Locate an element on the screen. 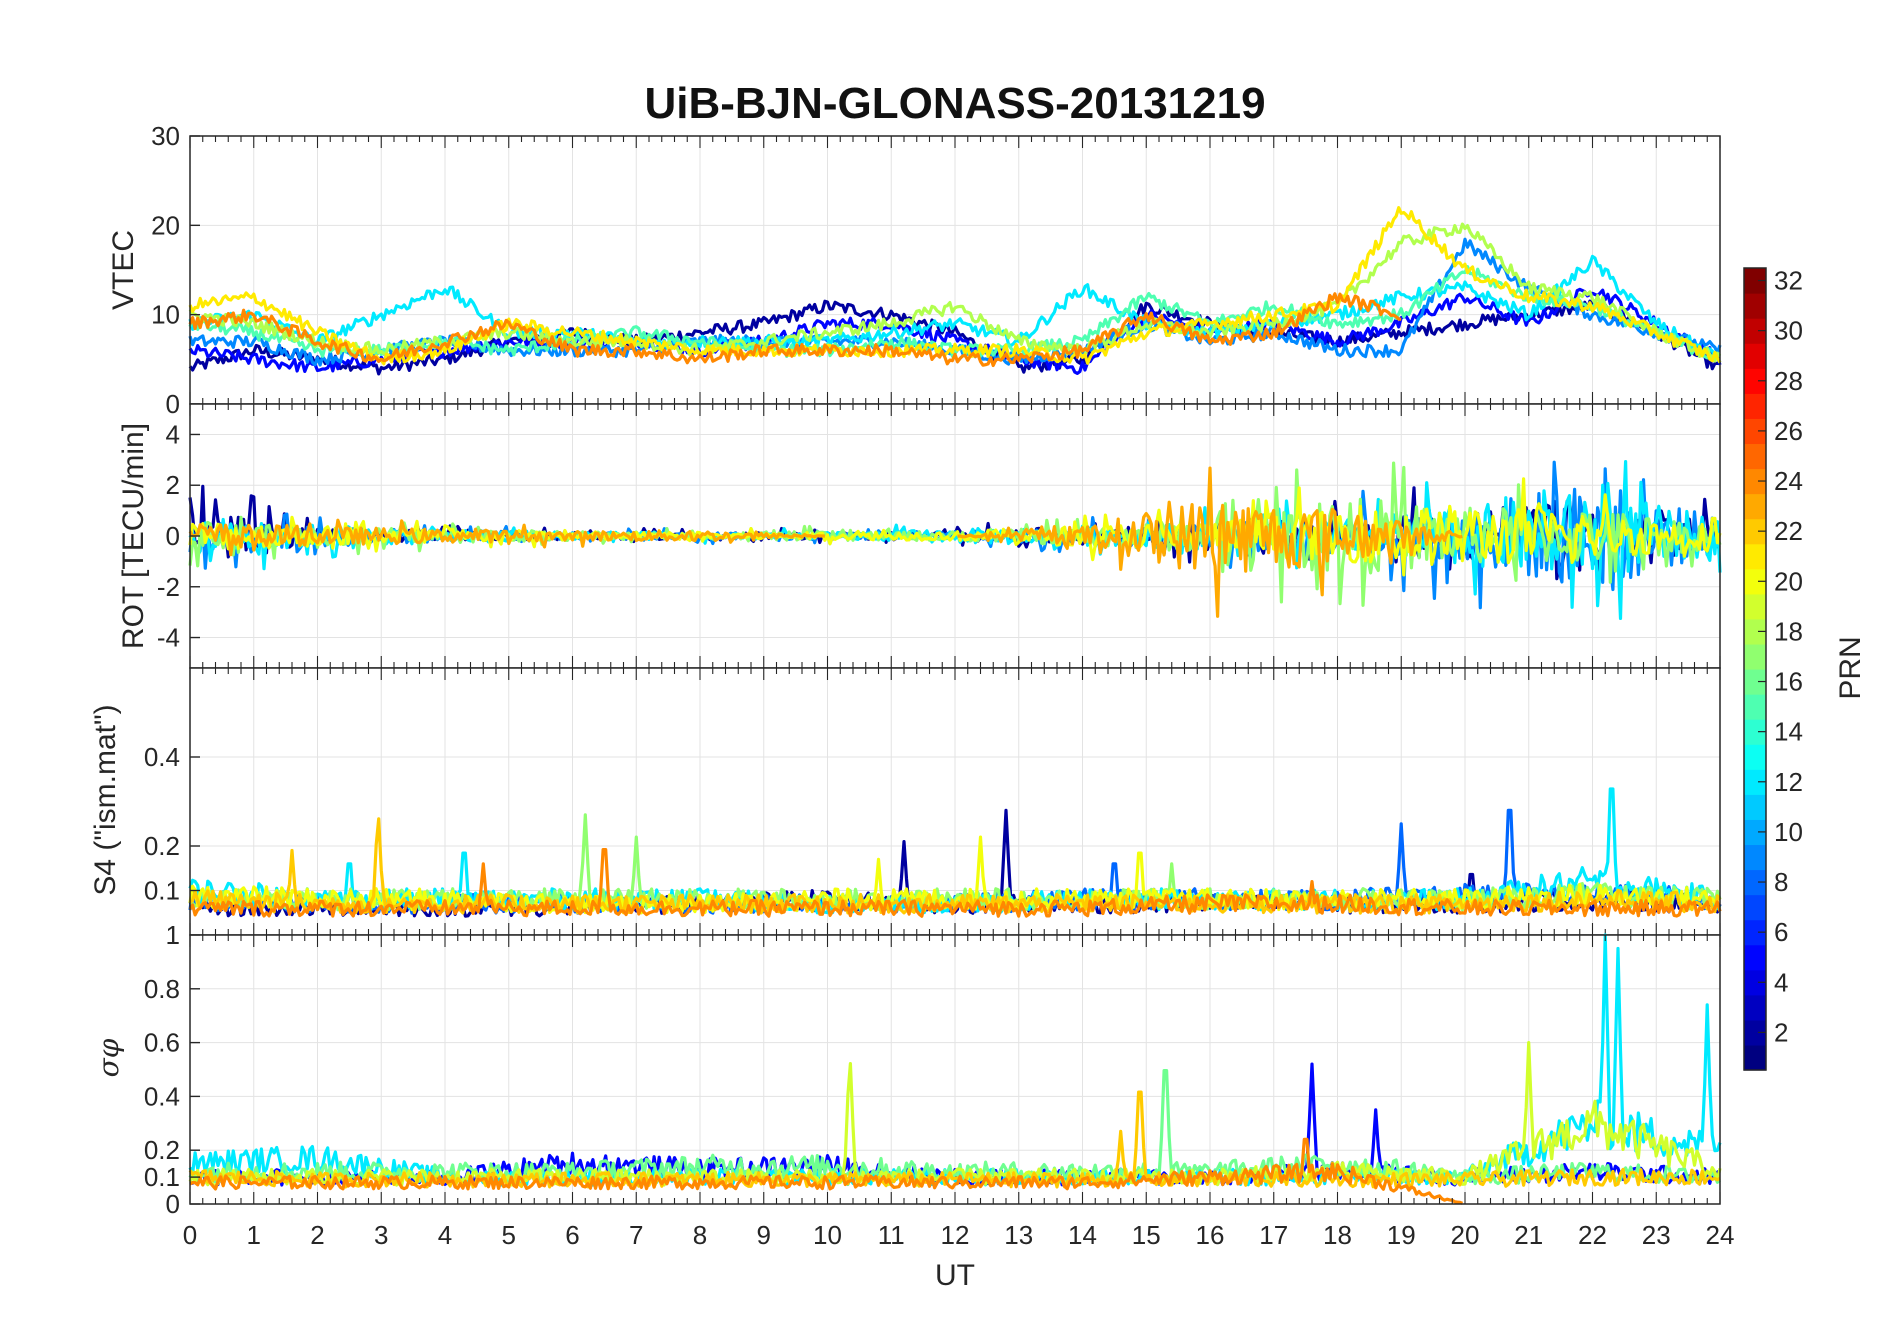  y-tick-label: -4 is located at coordinates (168, 638).